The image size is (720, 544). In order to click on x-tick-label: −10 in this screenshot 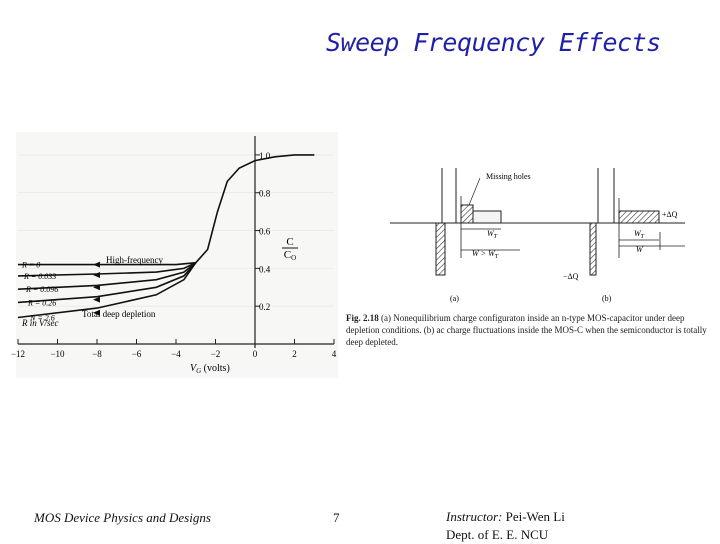, I will do `click(57, 354)`.